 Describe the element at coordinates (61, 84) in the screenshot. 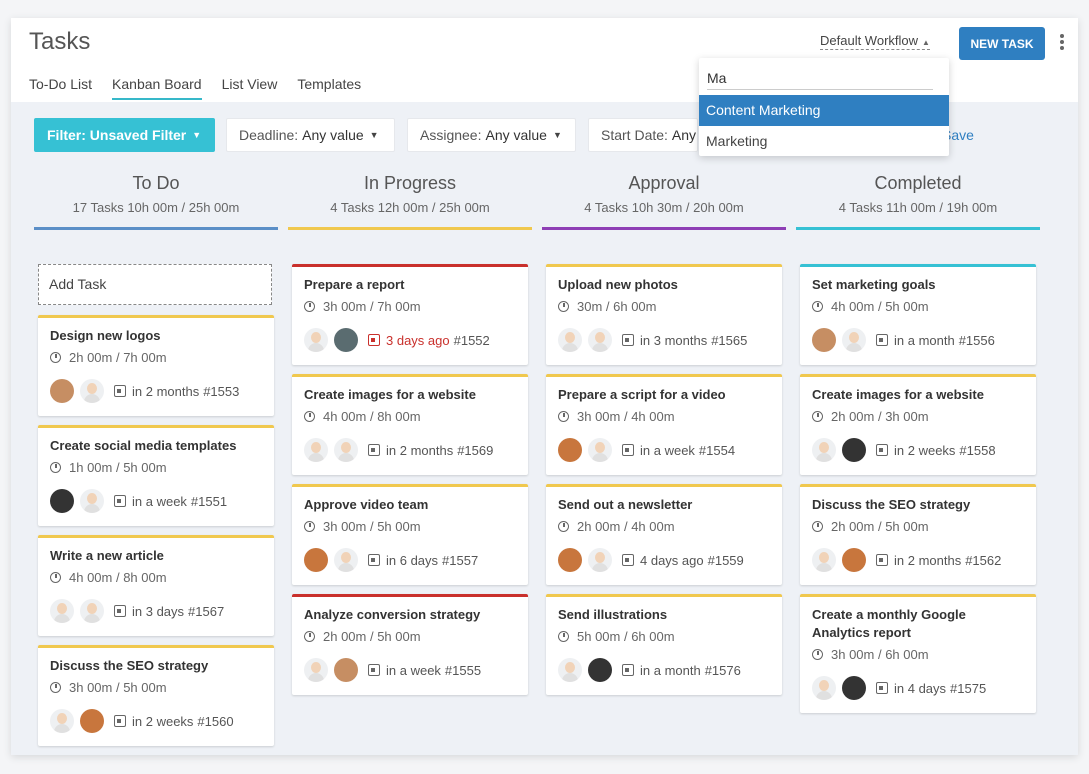

I see `tab-todo-list: To-Do List` at that location.